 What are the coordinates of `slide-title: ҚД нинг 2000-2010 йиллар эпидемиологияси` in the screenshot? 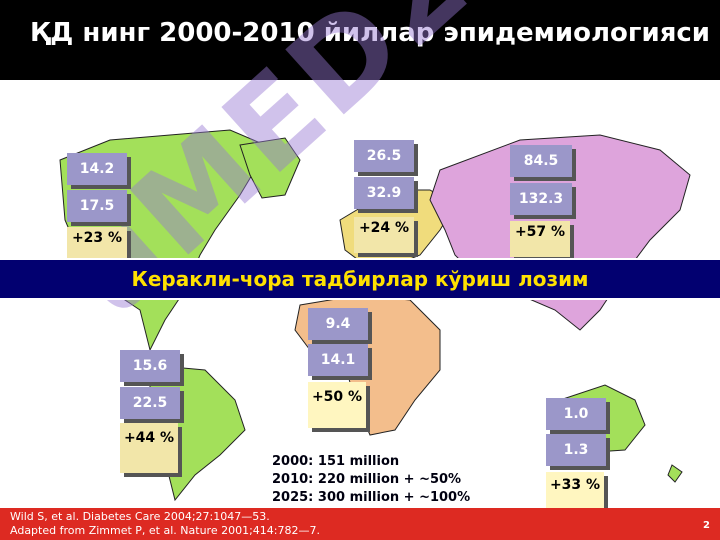 It's located at (370, 33).